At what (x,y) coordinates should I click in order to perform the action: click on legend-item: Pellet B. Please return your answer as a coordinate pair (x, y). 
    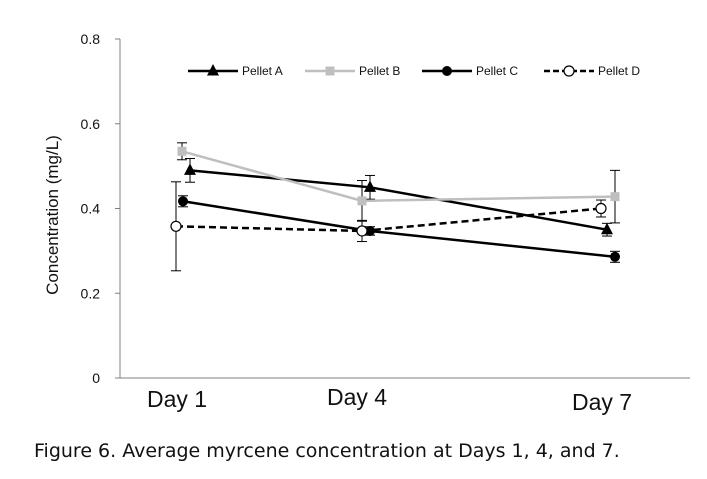
    Looking at the image, I should click on (352, 71).